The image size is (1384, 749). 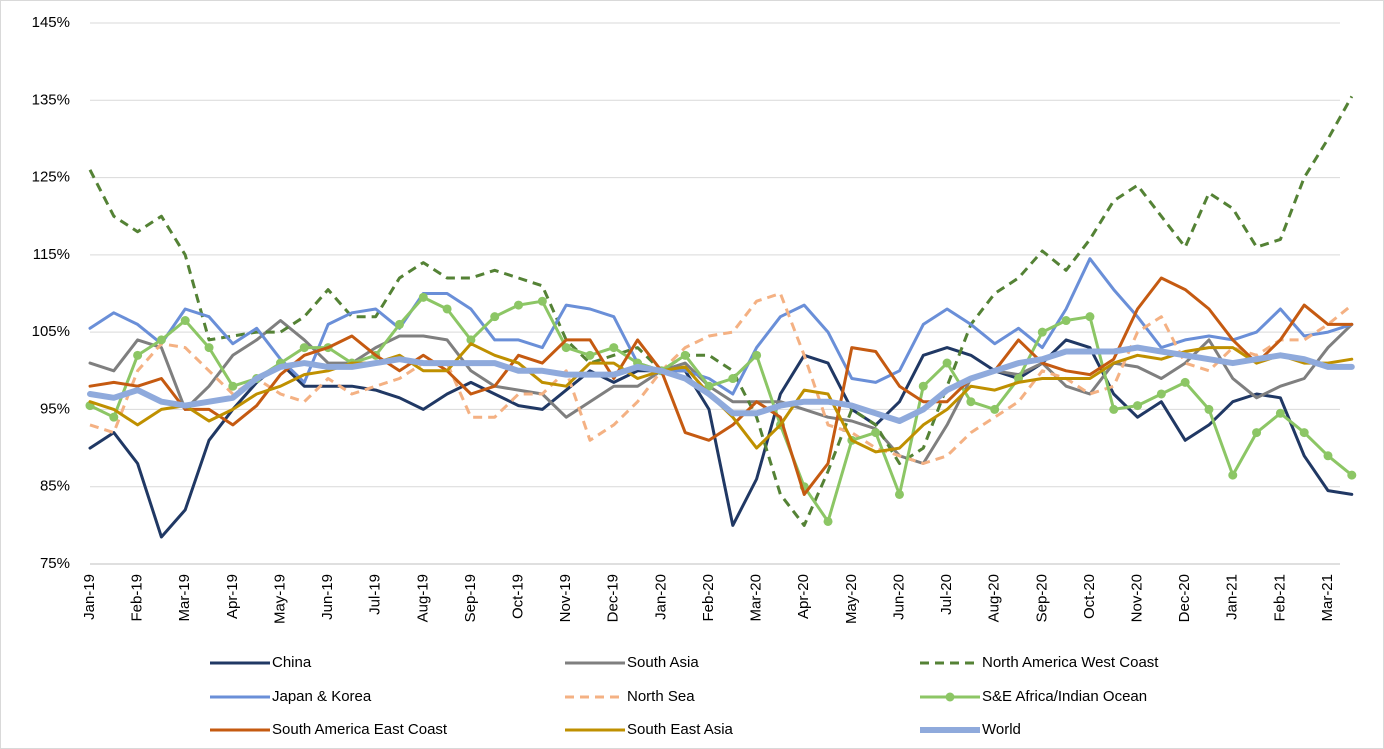 What do you see at coordinates (680, 729) in the screenshot?
I see `legend-label: South East Asia` at bounding box center [680, 729].